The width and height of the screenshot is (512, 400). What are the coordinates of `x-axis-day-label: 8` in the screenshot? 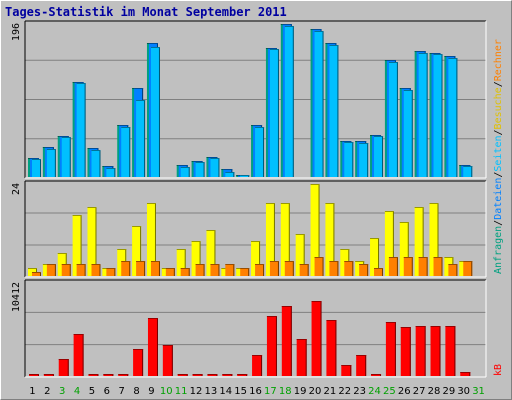 It's located at (136, 391).